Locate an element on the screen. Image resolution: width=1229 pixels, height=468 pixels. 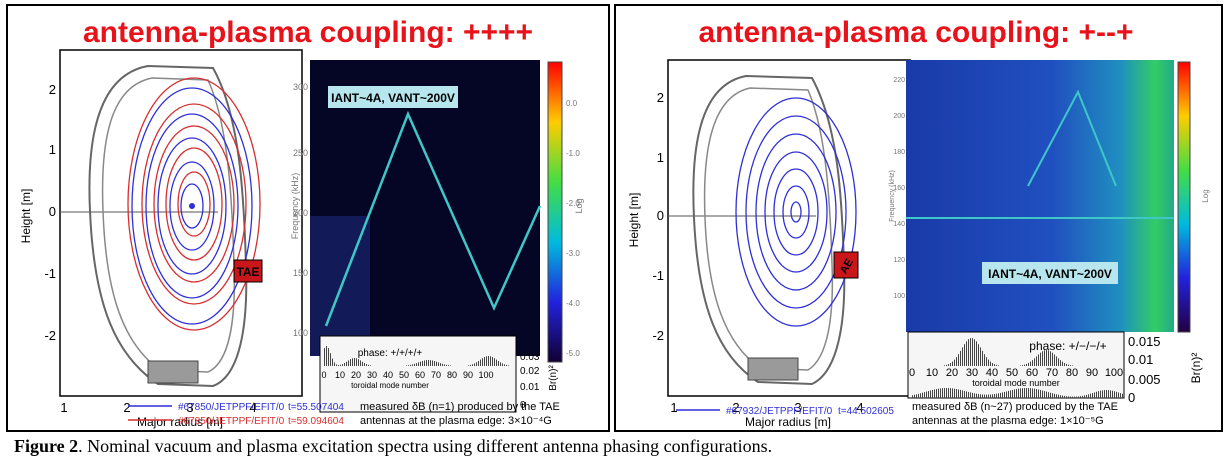
right-frequency-sweep-line is located at coordinates (1072, 138).